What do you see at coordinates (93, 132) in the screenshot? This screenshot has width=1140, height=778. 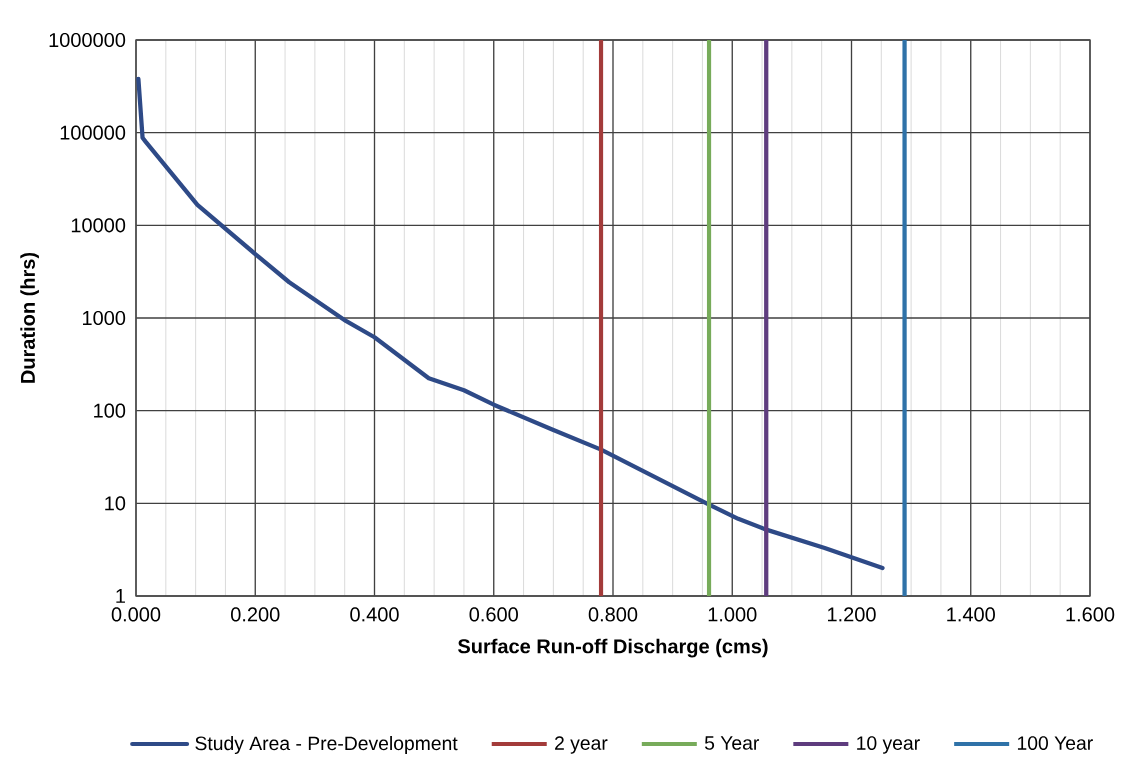 I see `y-tick-label: 100000` at bounding box center [93, 132].